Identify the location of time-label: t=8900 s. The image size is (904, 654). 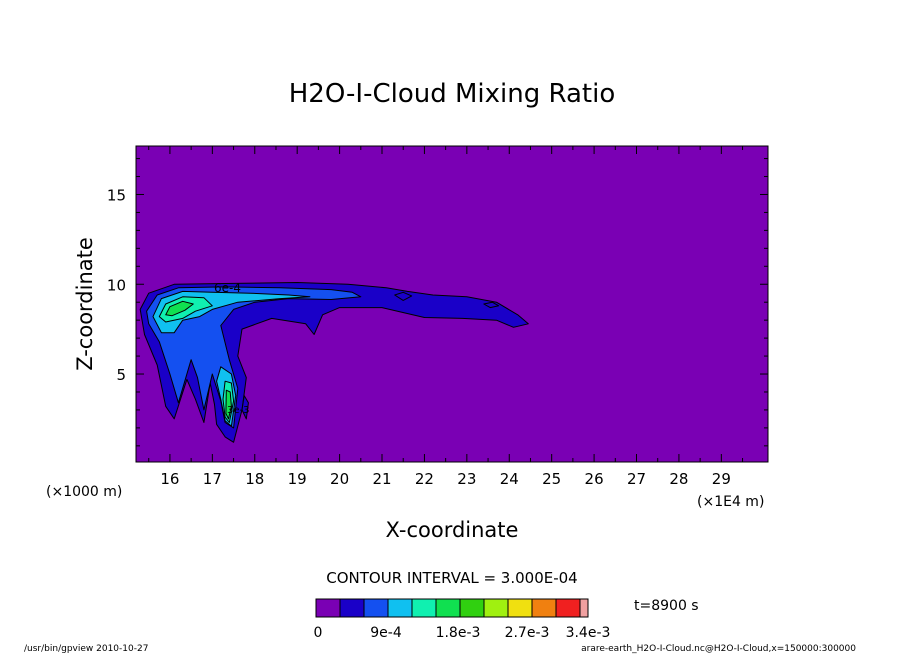
(666, 606).